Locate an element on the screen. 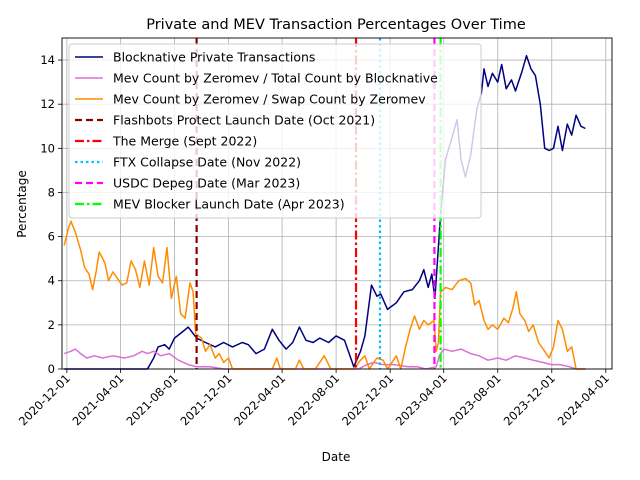  series-line is located at coordinates (324, 359).